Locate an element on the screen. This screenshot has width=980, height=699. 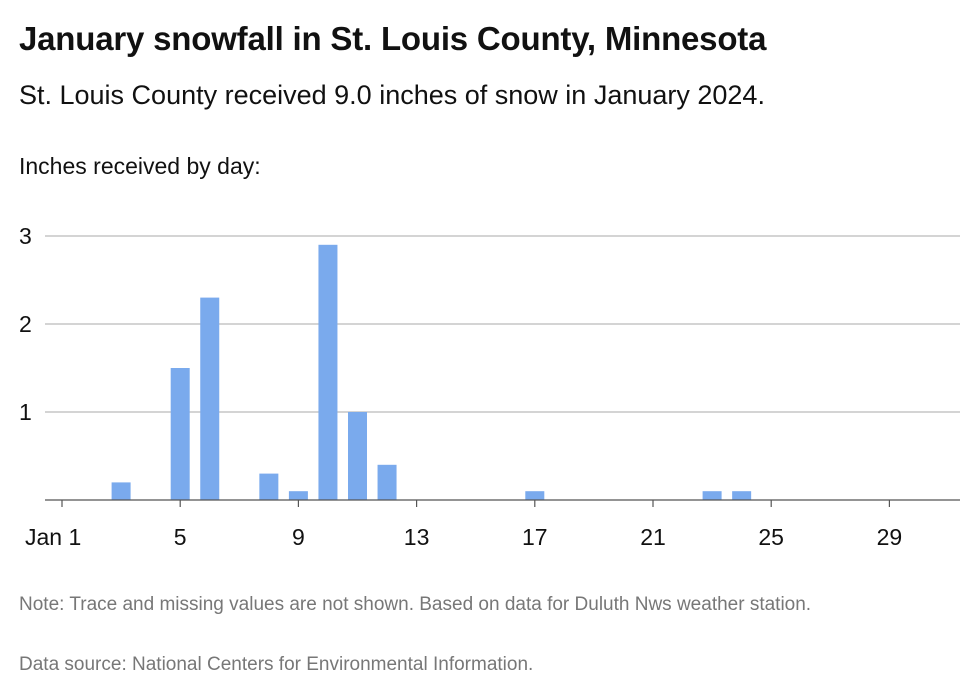
x-tick-label-29: 29 is located at coordinates (890, 537).